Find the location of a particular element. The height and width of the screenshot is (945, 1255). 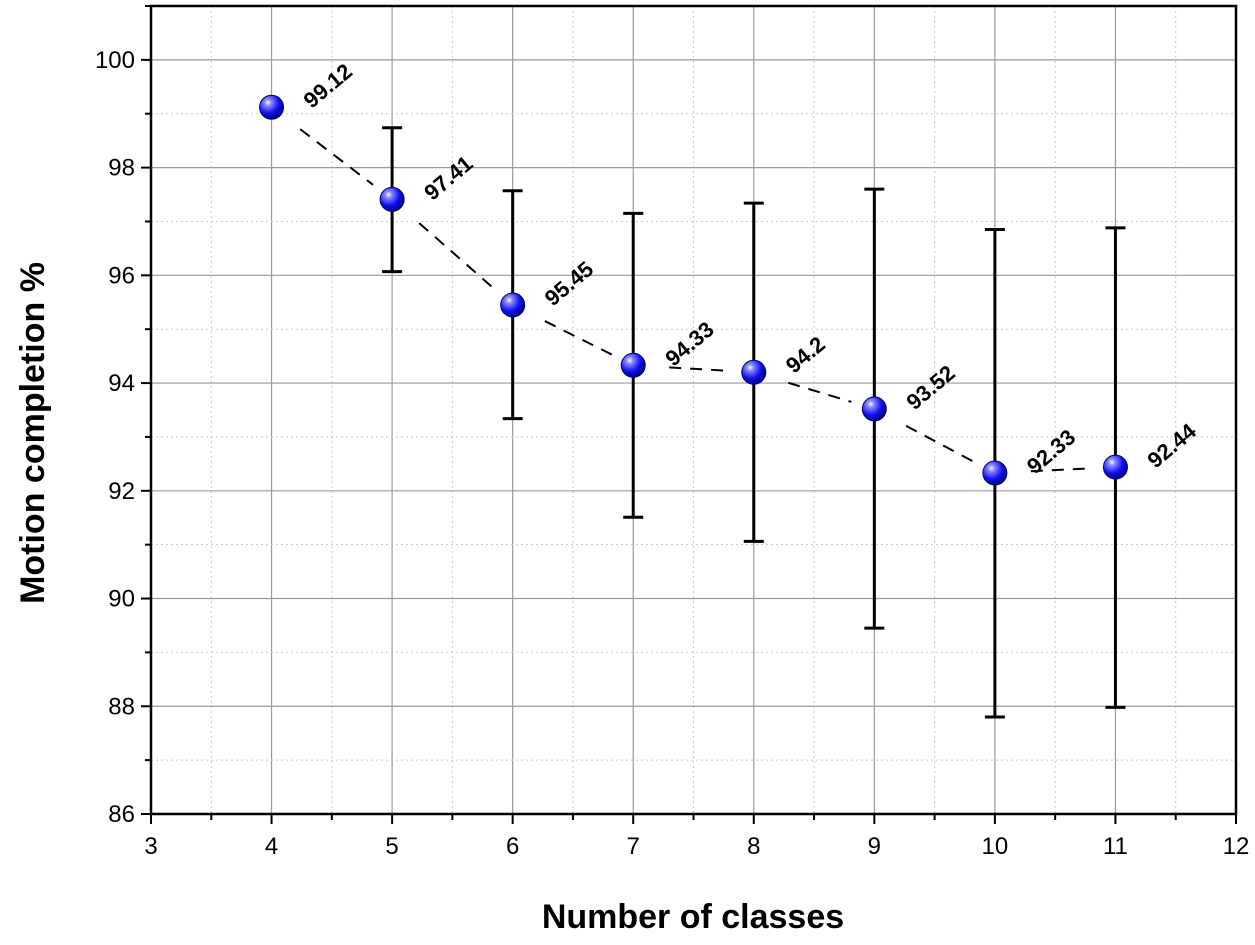

data-label: 94.33 is located at coordinates (689, 344).